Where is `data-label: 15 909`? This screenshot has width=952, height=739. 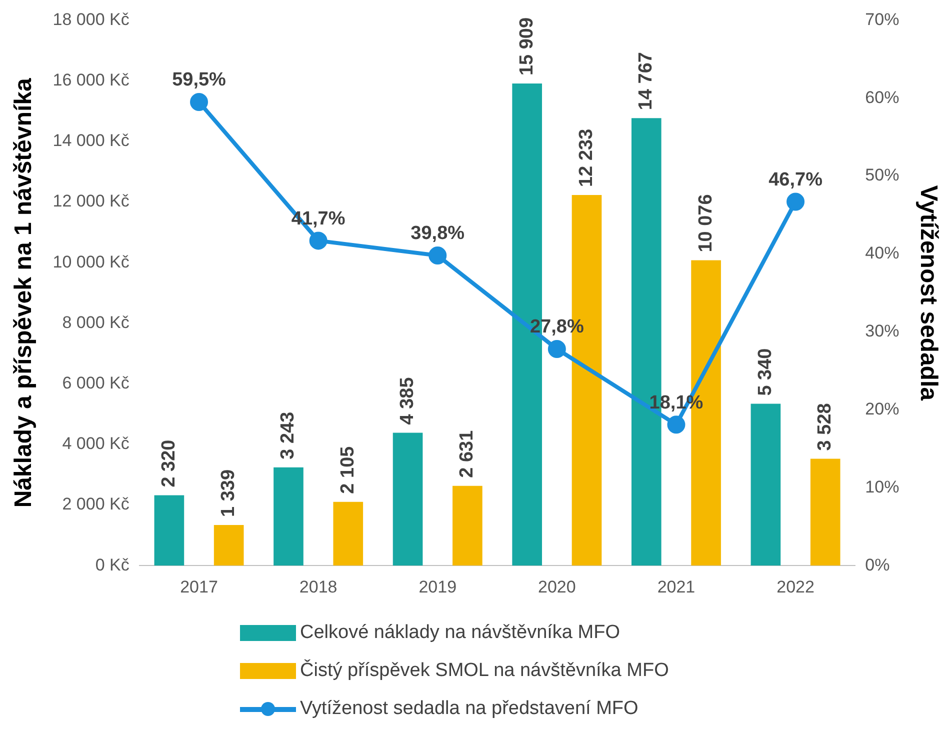
data-label: 15 909 is located at coordinates (527, 46).